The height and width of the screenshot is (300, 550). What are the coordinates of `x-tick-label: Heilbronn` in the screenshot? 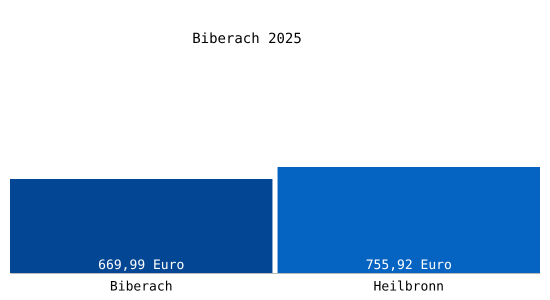 It's located at (409, 287).